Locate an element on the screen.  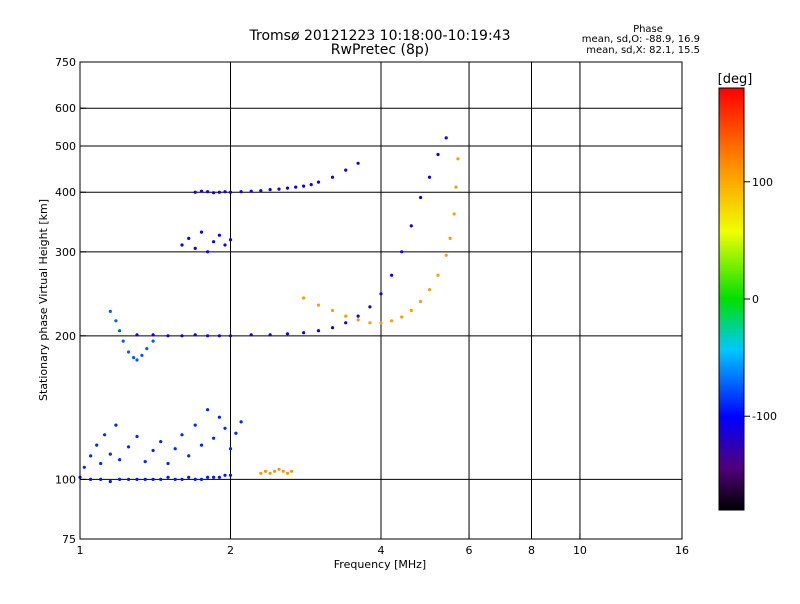
y-tick-label: 100 is located at coordinates (65, 479).